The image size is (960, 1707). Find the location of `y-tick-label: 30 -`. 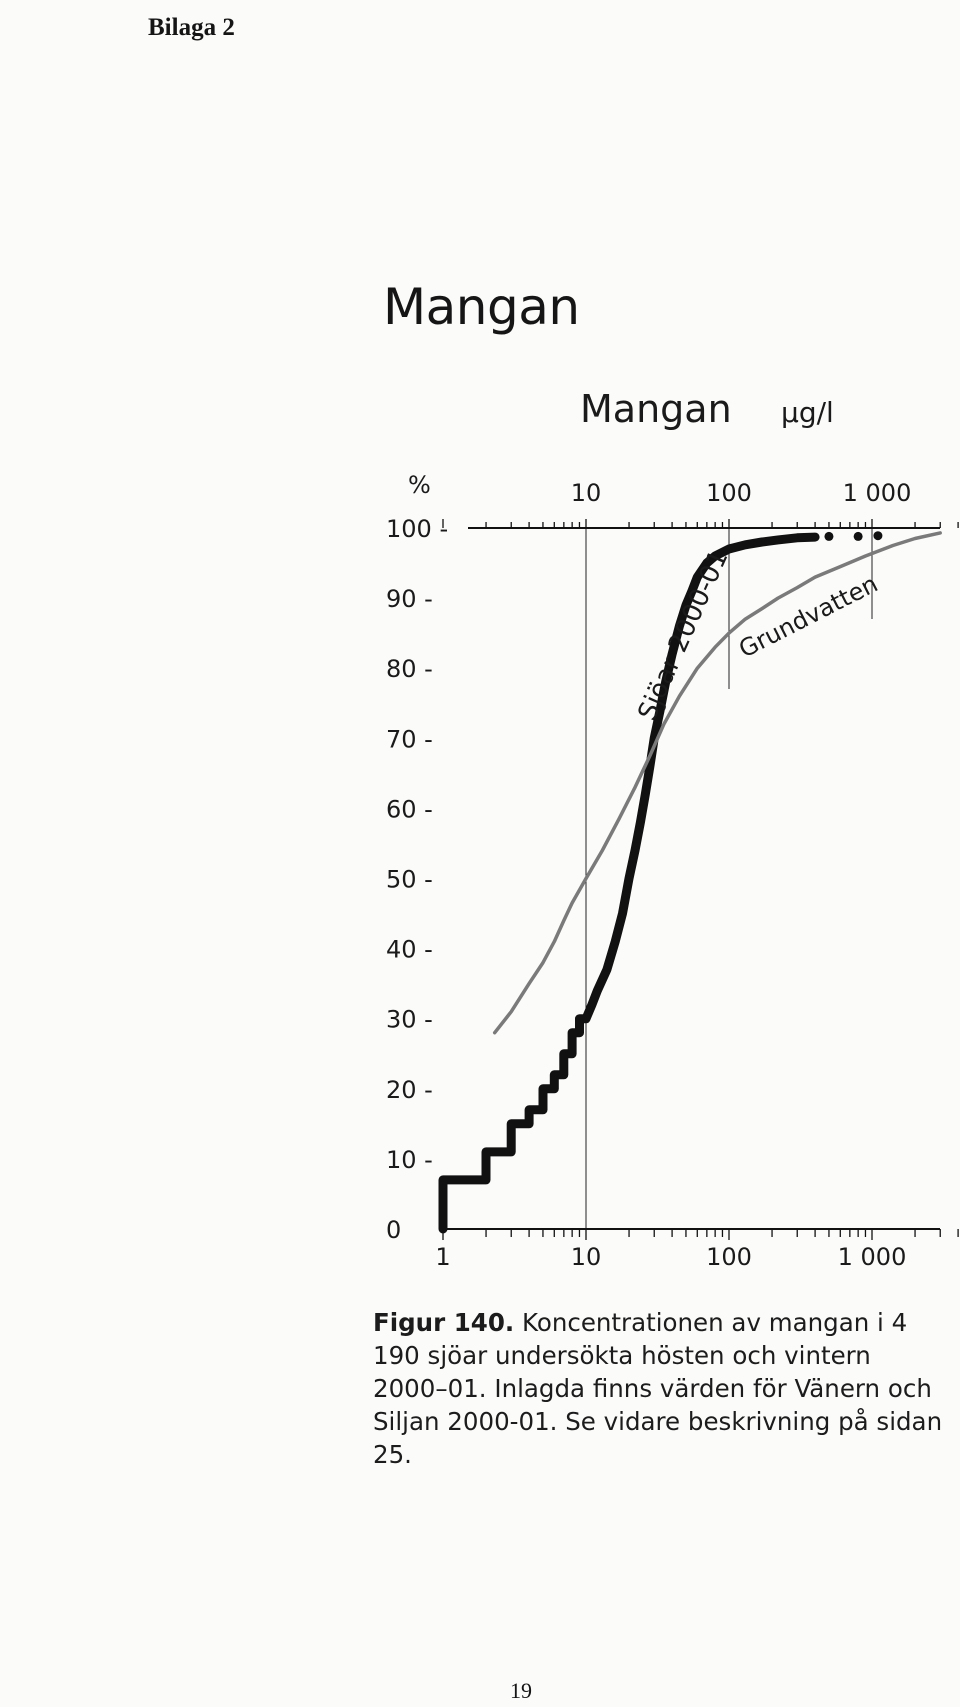

y-tick-label: 30 - is located at coordinates (409, 1020).